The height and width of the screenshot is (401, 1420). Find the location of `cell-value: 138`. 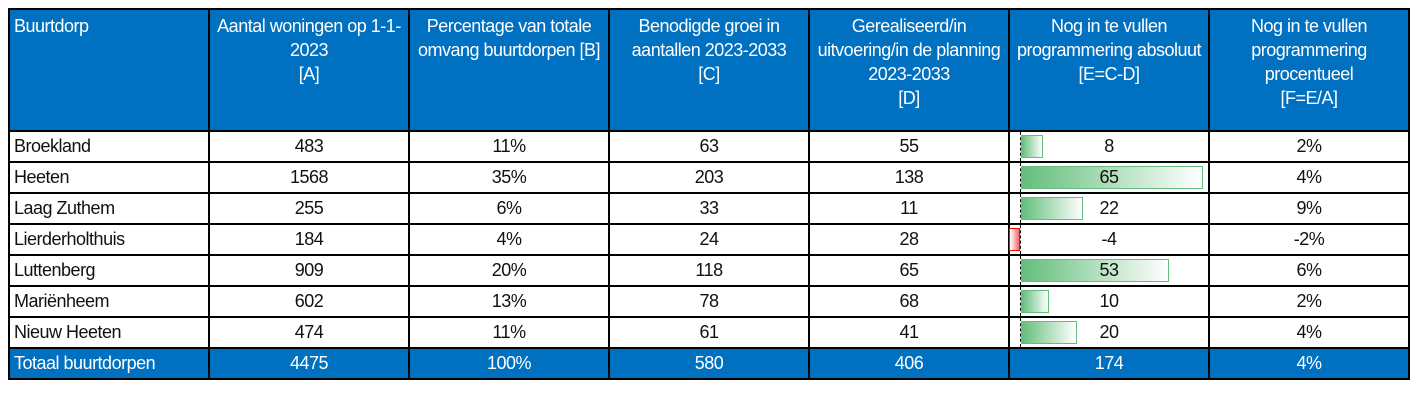

cell-value: 138 is located at coordinates (909, 177).